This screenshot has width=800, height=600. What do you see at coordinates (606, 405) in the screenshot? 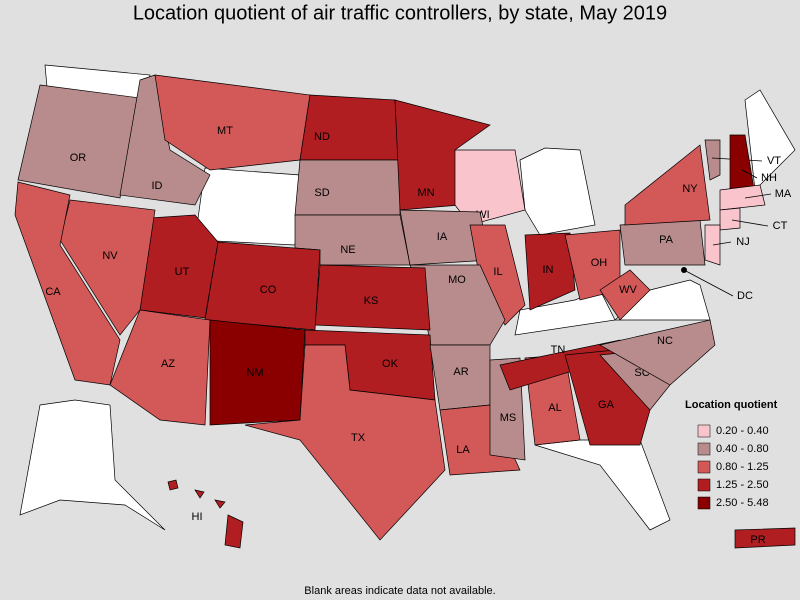
I see `state-label: GA` at bounding box center [606, 405].